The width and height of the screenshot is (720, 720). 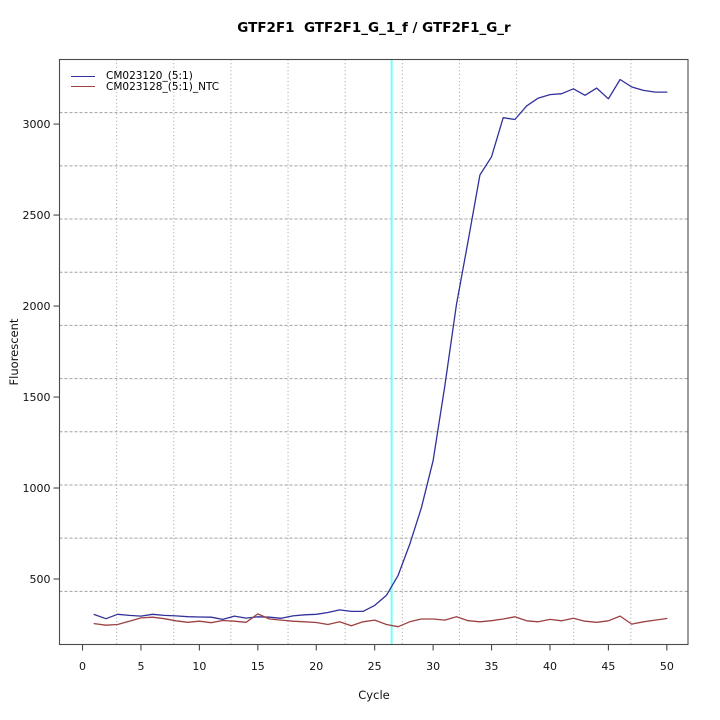 I want to click on legend-line-swatch-sample, so click(x=83, y=76).